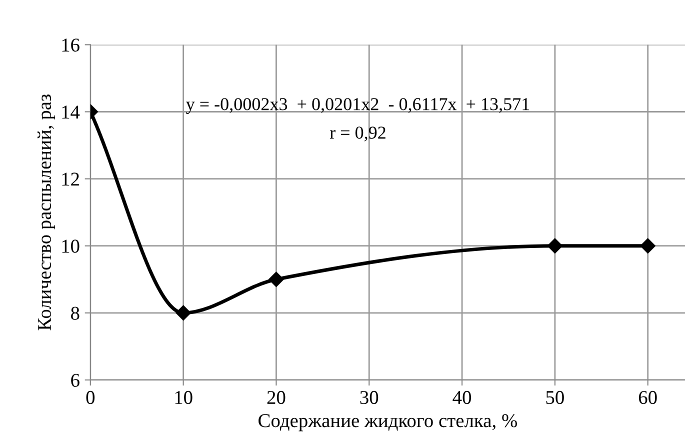 This screenshot has width=685, height=447. I want to click on y-tick-label: 6, so click(75, 380).